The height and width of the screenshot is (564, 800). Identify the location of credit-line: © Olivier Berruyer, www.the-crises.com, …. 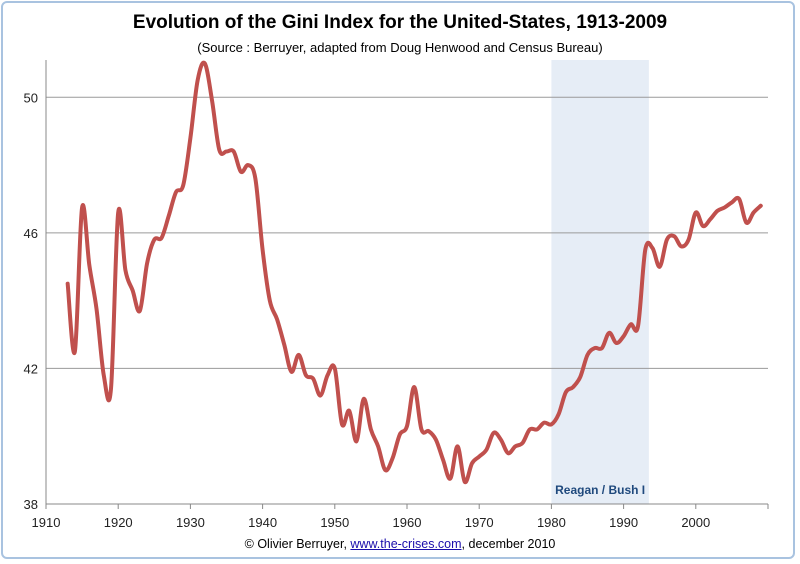
(400, 544).